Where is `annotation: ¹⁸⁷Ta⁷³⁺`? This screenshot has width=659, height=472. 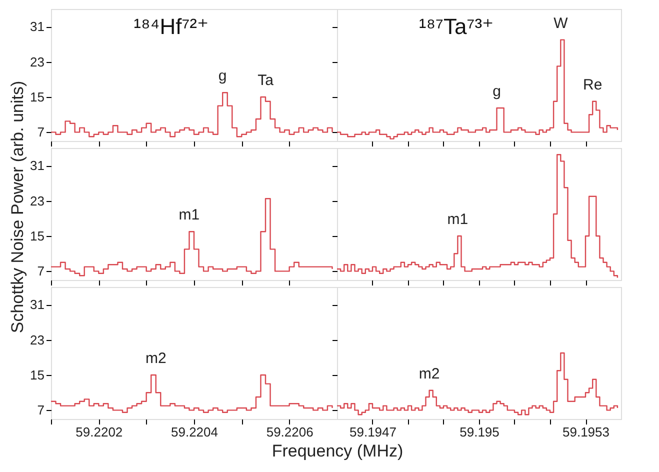
annotation: ¹⁸⁷Ta⁷³⁺ is located at coordinates (456, 26).